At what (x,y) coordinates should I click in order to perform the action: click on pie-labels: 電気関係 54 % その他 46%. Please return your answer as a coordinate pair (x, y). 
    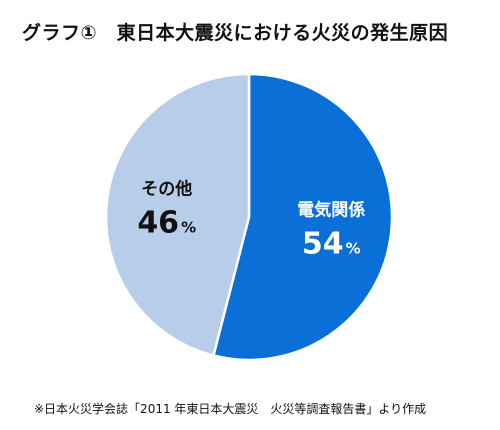
    Looking at the image, I should click on (251, 220).